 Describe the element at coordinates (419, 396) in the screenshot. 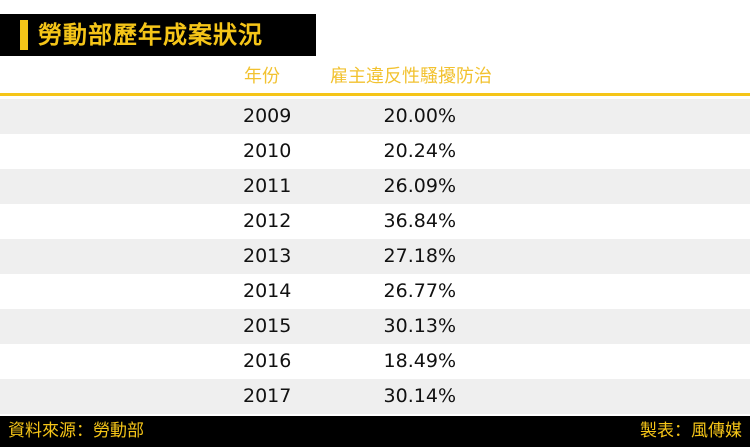

I see `rate-cell: 30.14%` at that location.